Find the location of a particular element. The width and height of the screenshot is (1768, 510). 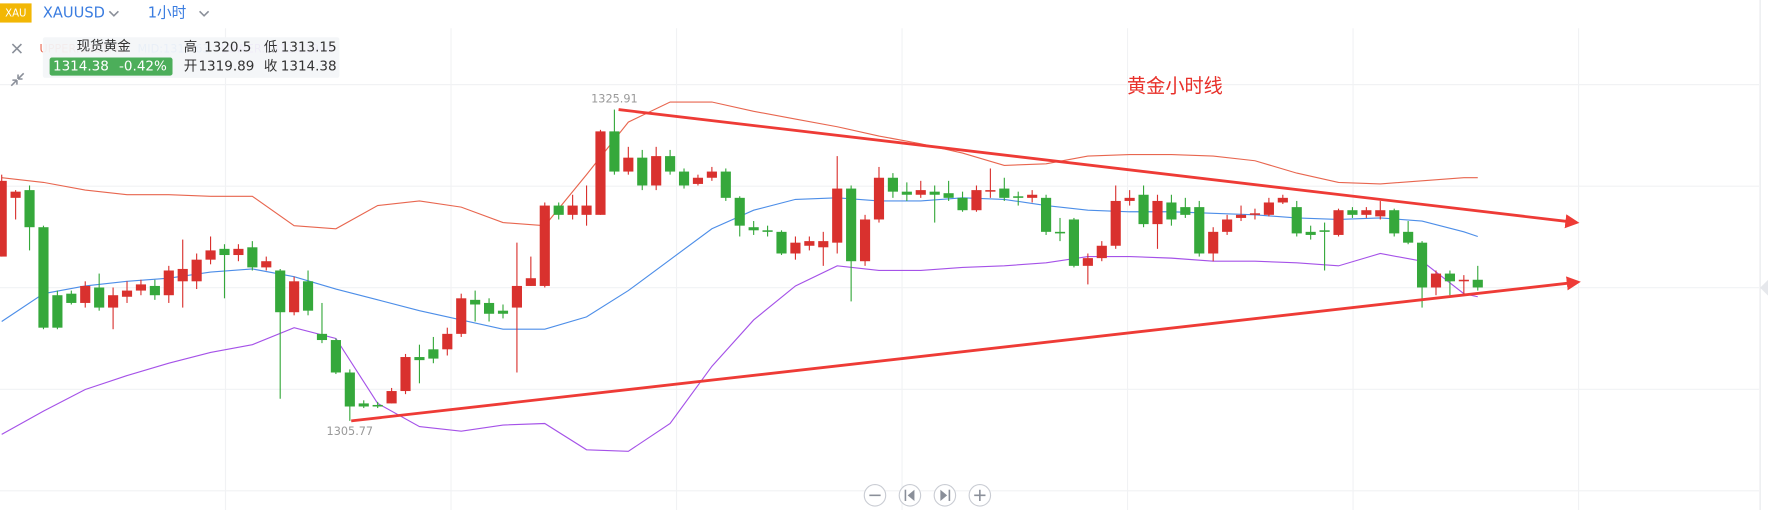

zoom-out-button is located at coordinates (875, 495).